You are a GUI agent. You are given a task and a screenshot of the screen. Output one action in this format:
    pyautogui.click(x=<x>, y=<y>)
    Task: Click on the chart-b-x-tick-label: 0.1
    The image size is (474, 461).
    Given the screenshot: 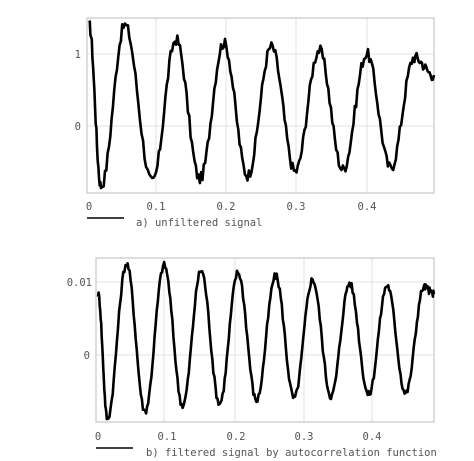 What is the action you would take?
    pyautogui.click(x=167, y=437)
    